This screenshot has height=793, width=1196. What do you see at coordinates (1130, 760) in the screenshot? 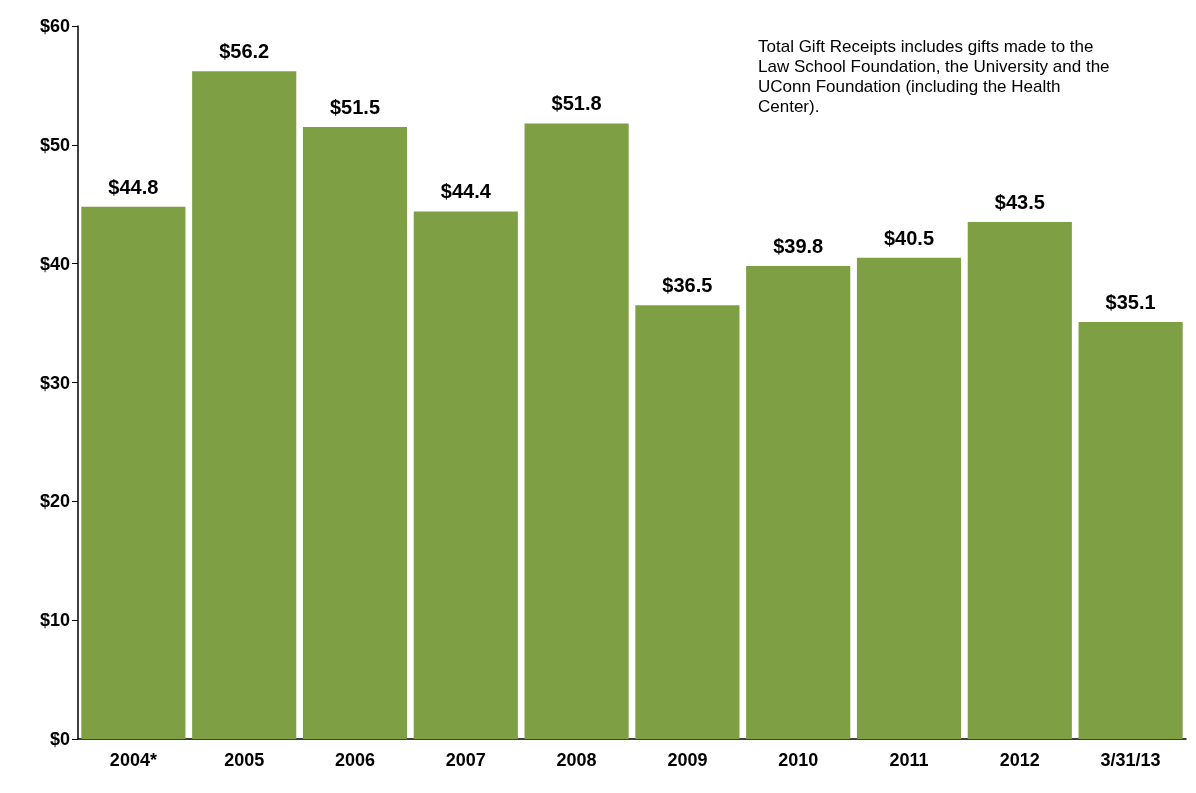
I see `x-tick-label: 3/31/13` at bounding box center [1130, 760].